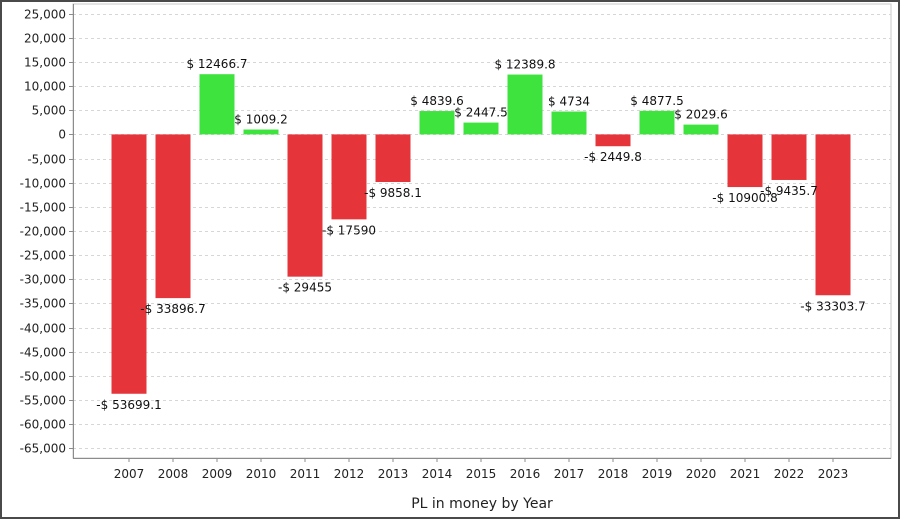  I want to click on bar-2019, so click(657, 122).